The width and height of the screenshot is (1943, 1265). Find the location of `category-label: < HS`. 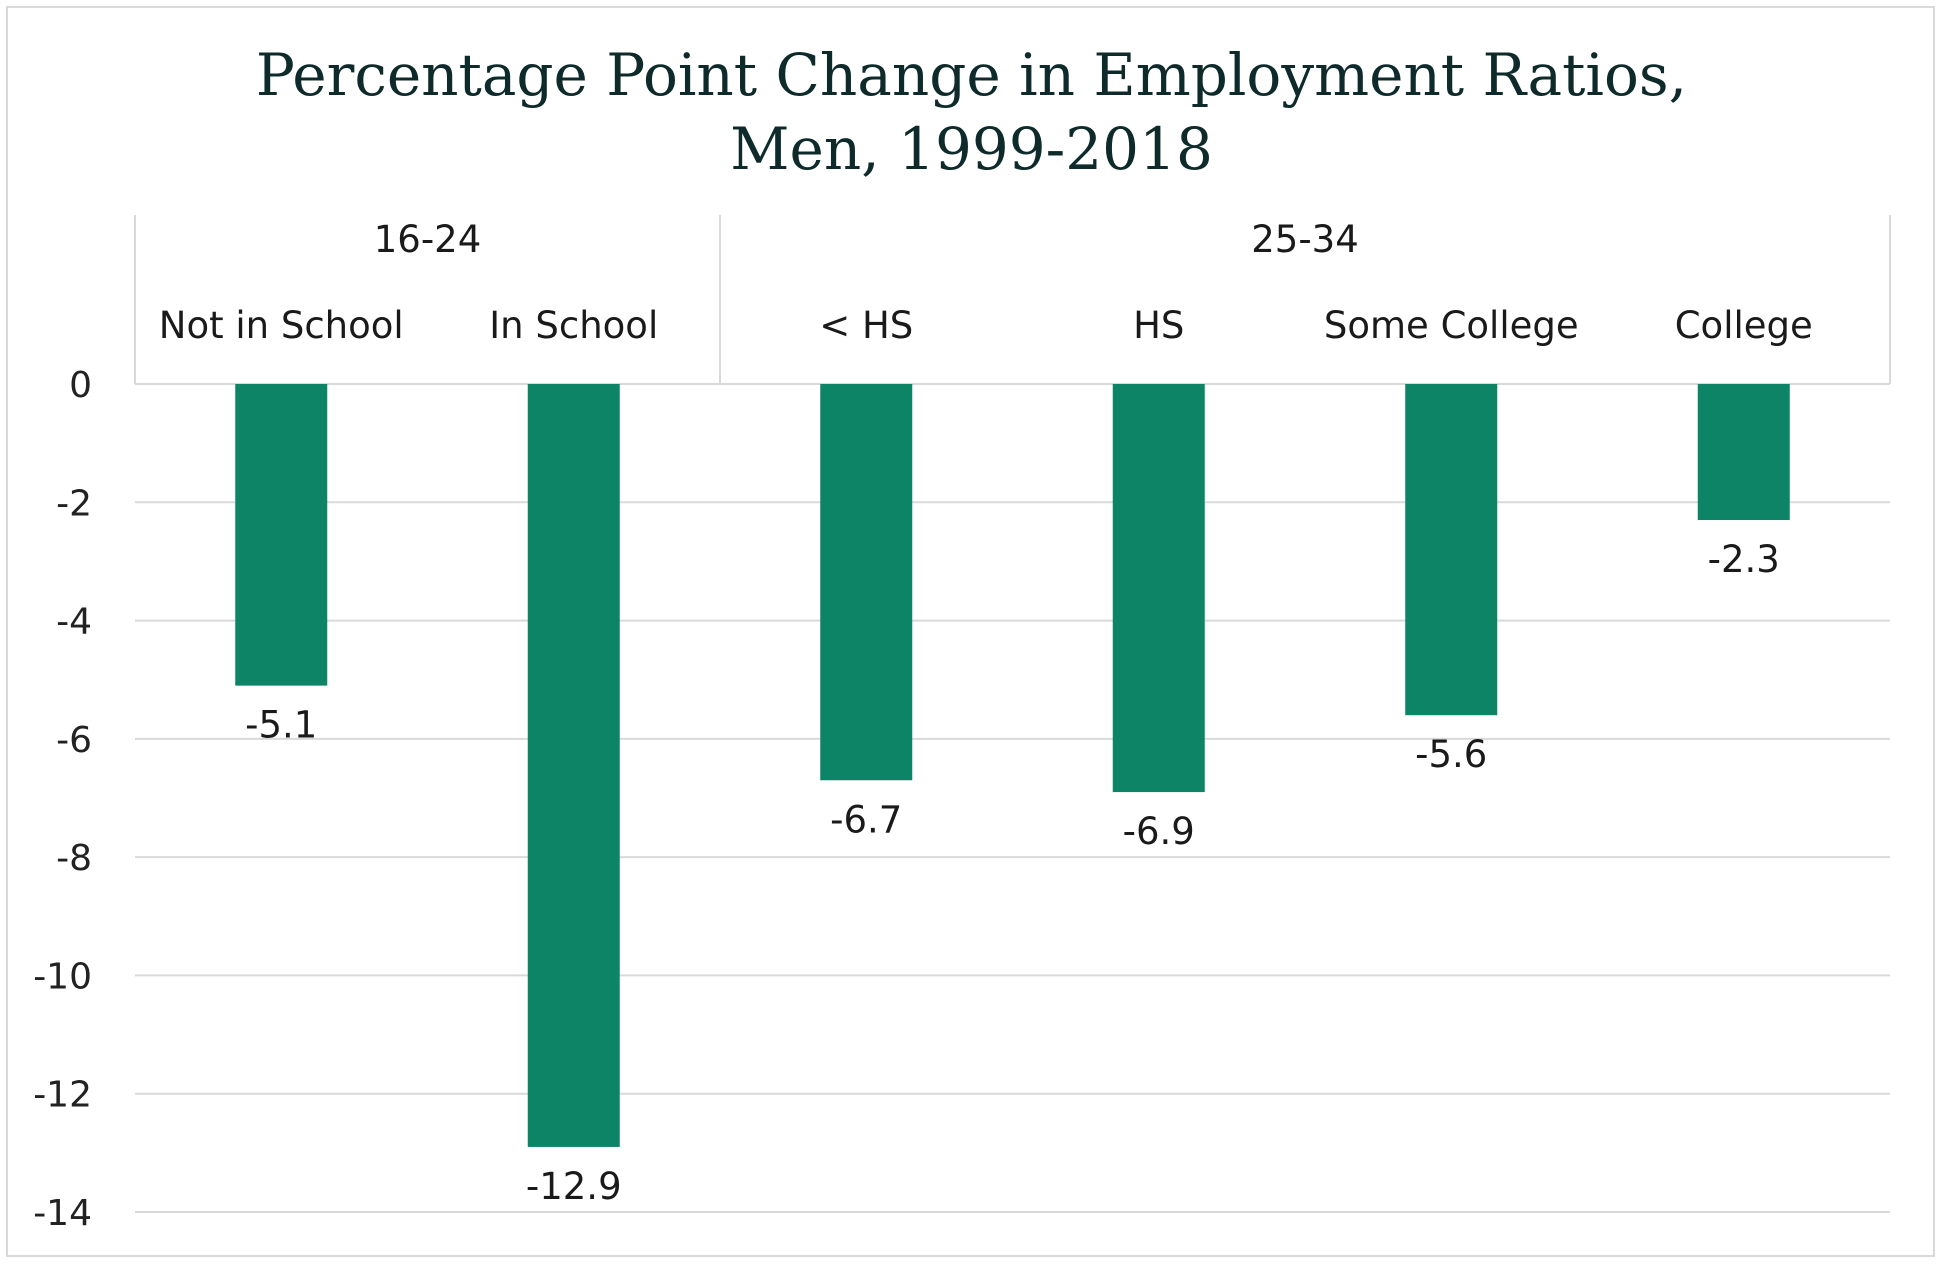

category-label: < HS is located at coordinates (866, 325).